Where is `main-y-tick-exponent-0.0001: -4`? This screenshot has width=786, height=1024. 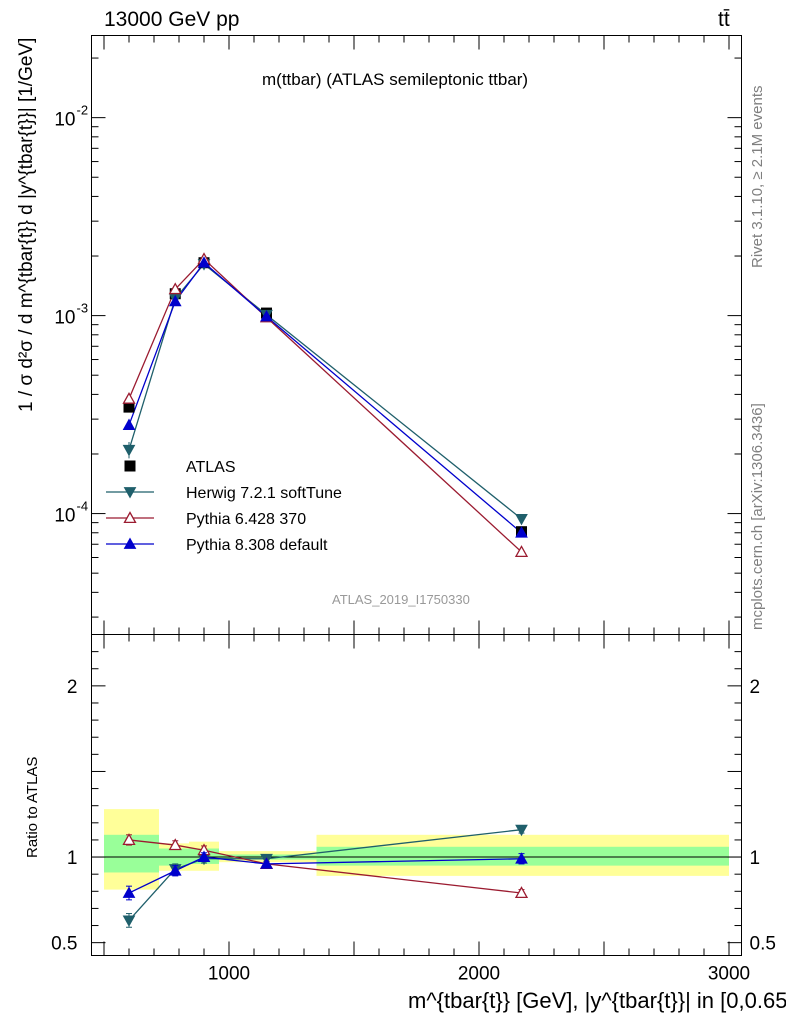 main-y-tick-exponent-0.0001: -4 is located at coordinates (83, 506).